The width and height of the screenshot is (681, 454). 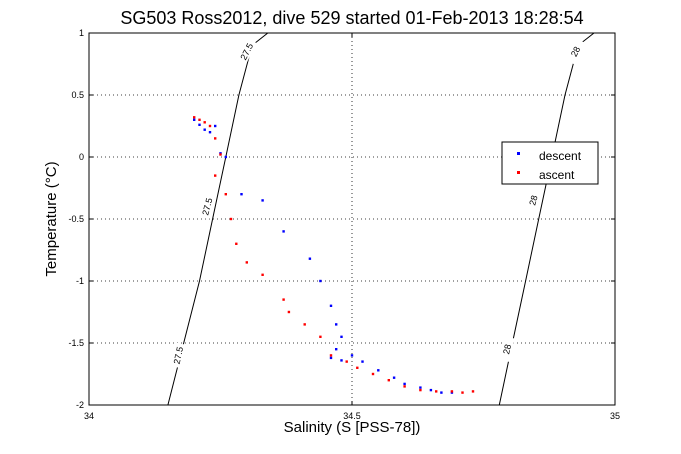 What do you see at coordinates (615, 416) in the screenshot?
I see `x-tick-label: 35` at bounding box center [615, 416].